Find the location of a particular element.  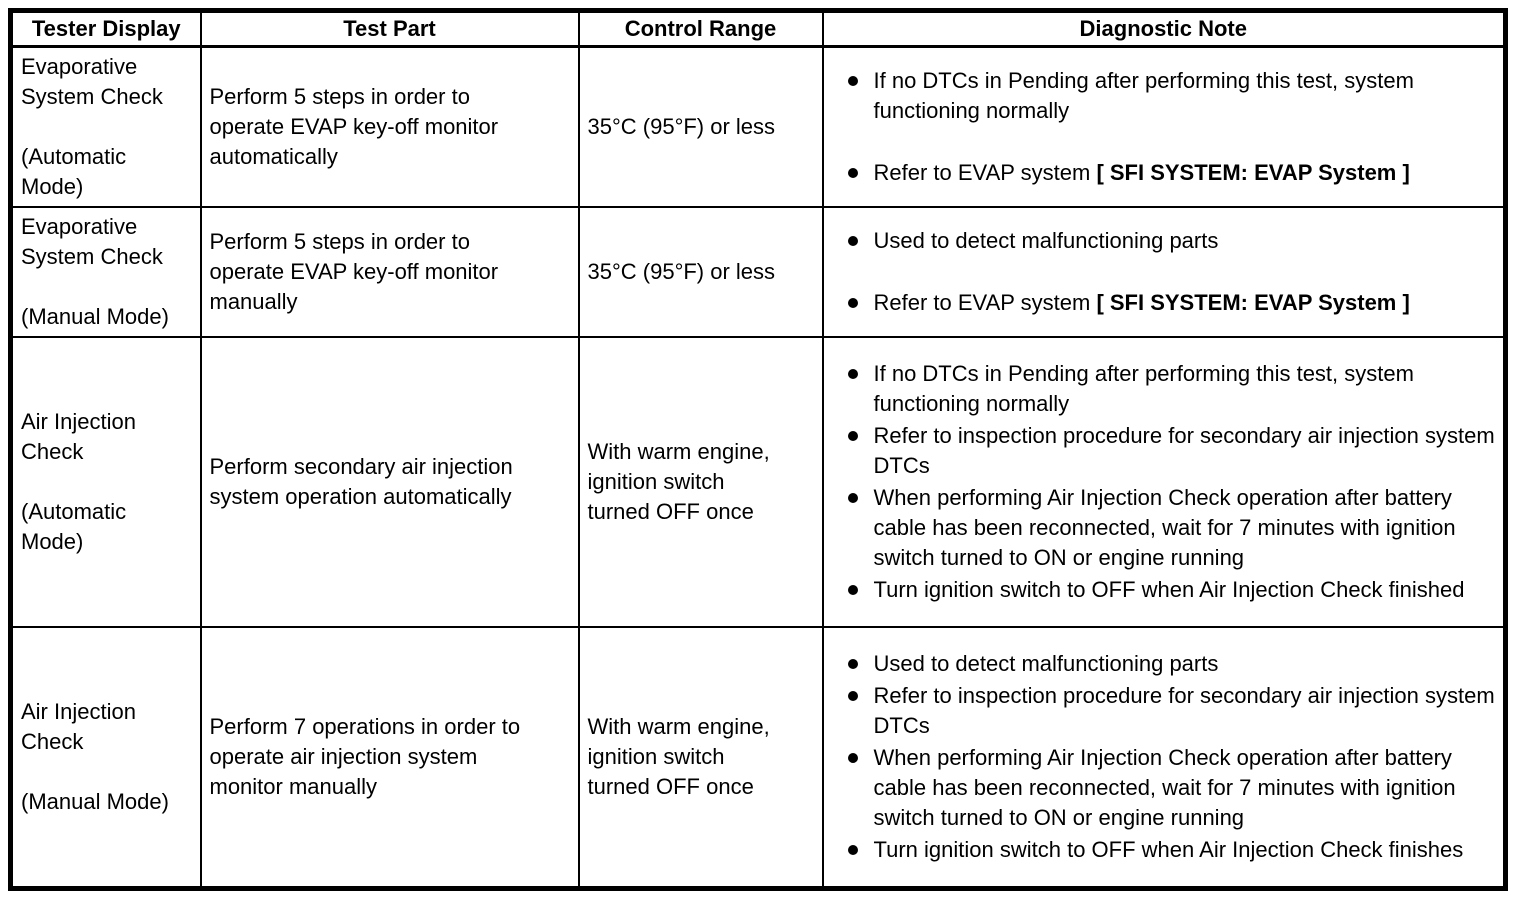

column-header-test-part: Test Part is located at coordinates (389, 28).